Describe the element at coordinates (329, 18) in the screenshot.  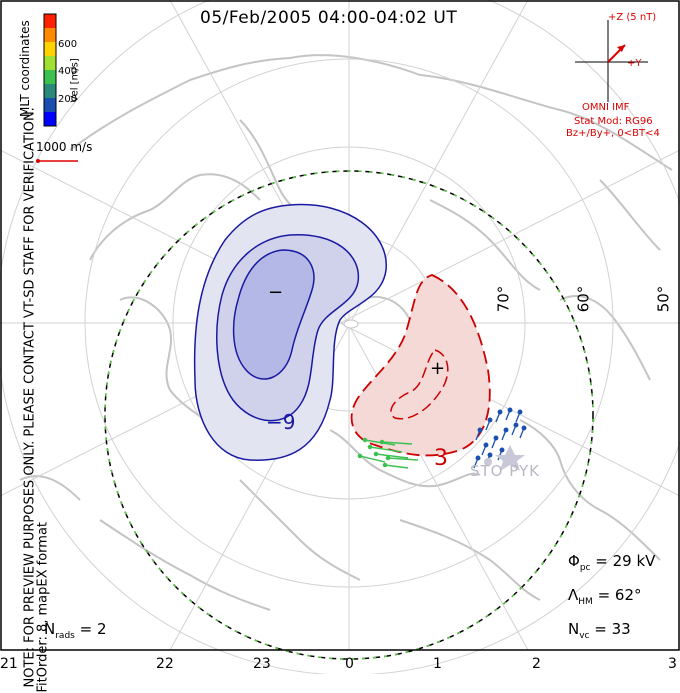
I see `map-title: 05/Feb/2005 04:00-04:02 UT` at that location.